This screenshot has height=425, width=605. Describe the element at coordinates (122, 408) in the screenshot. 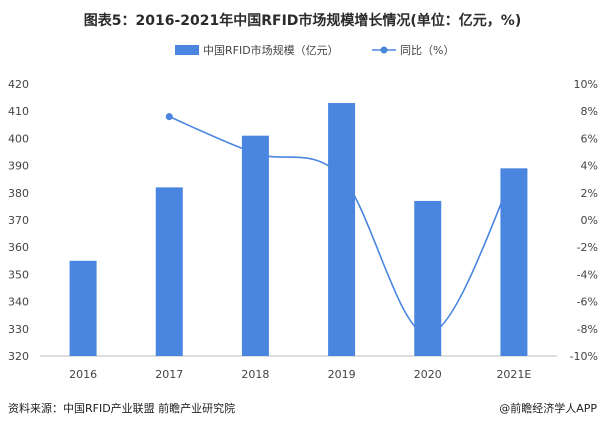

I see `source-note: 资料来源：中国RFID产业联盟 前瞻产业研究院` at that location.